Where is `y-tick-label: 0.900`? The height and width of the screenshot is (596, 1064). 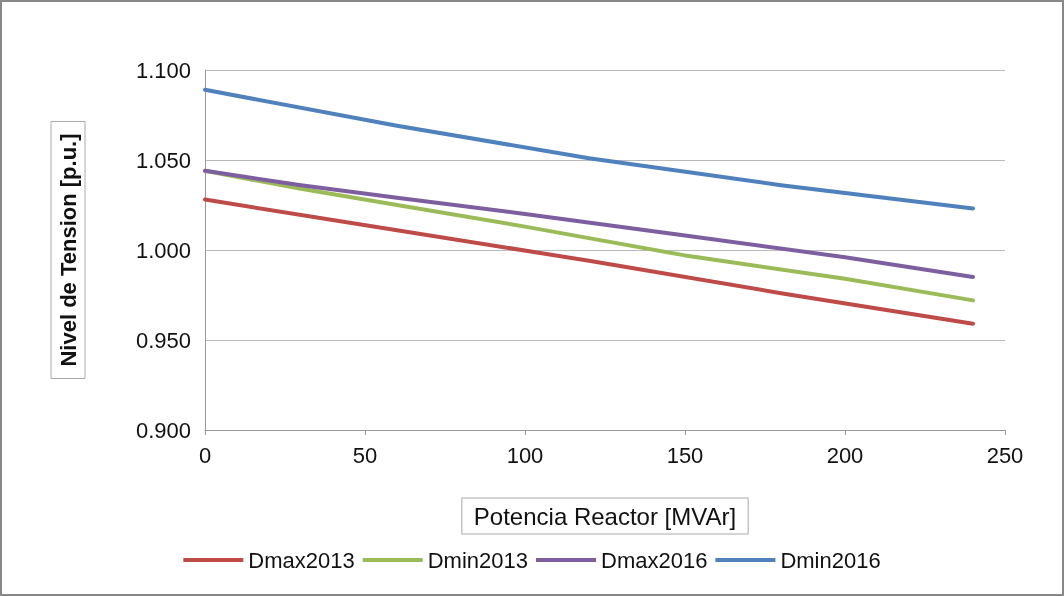 y-tick-label: 0.900 is located at coordinates (163, 430).